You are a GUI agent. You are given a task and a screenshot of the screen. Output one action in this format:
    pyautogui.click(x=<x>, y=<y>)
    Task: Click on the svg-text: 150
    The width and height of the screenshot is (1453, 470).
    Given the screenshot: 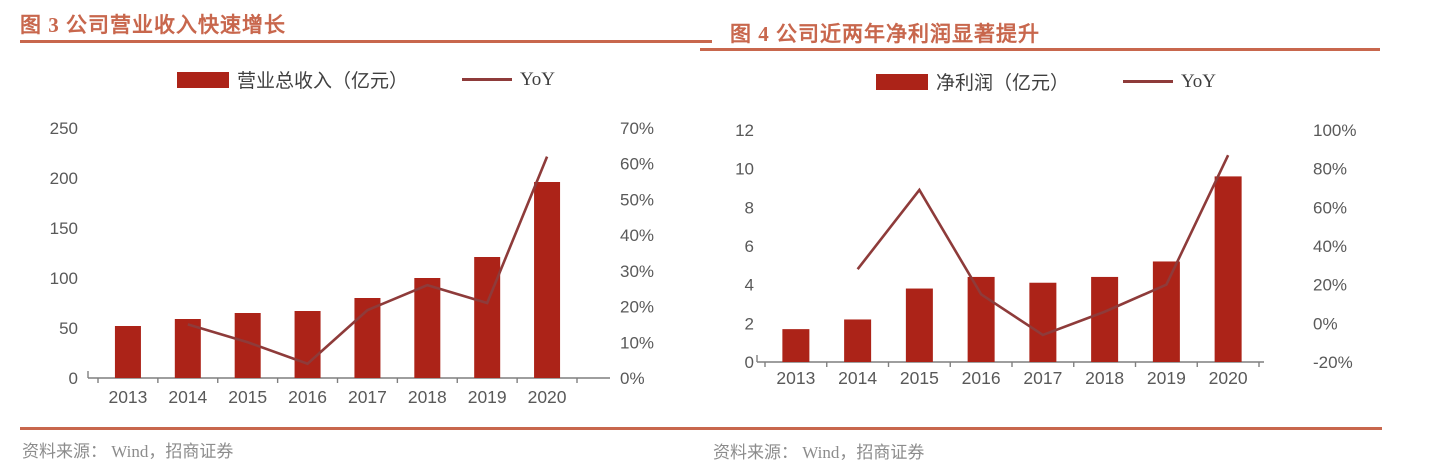 What is the action you would take?
    pyautogui.click(x=64, y=228)
    